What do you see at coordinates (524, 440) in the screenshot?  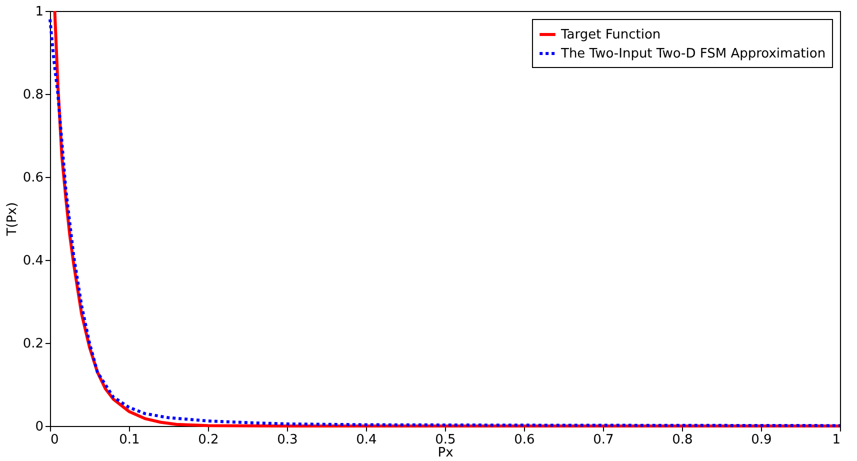 I see `x-tick-label: 0.6` at bounding box center [524, 440].